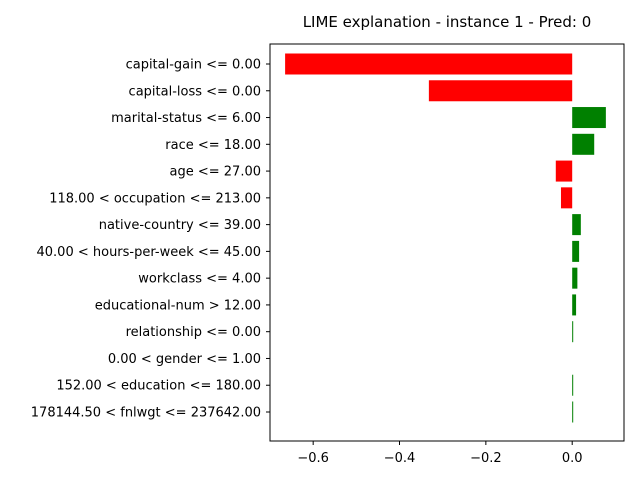 This screenshot has width=640, height=480. What do you see at coordinates (486, 458) in the screenshot?
I see `x-tick-label-2: −0.2` at bounding box center [486, 458].